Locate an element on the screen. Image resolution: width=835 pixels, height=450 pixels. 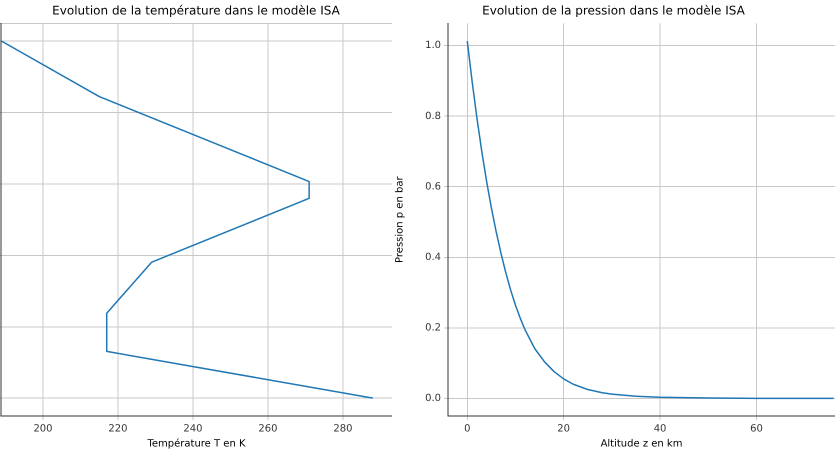
x-tick-label: 260 is located at coordinates (268, 429).